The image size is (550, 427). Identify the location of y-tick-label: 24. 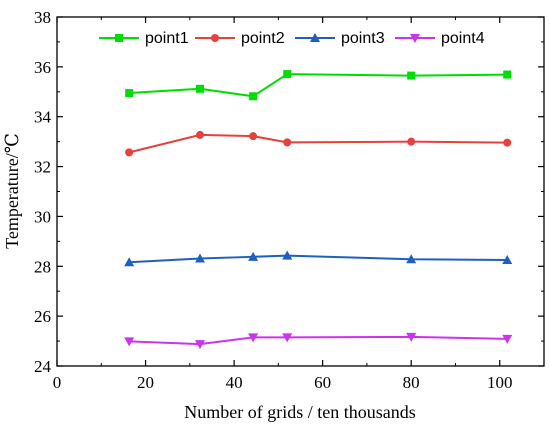
(43, 366).